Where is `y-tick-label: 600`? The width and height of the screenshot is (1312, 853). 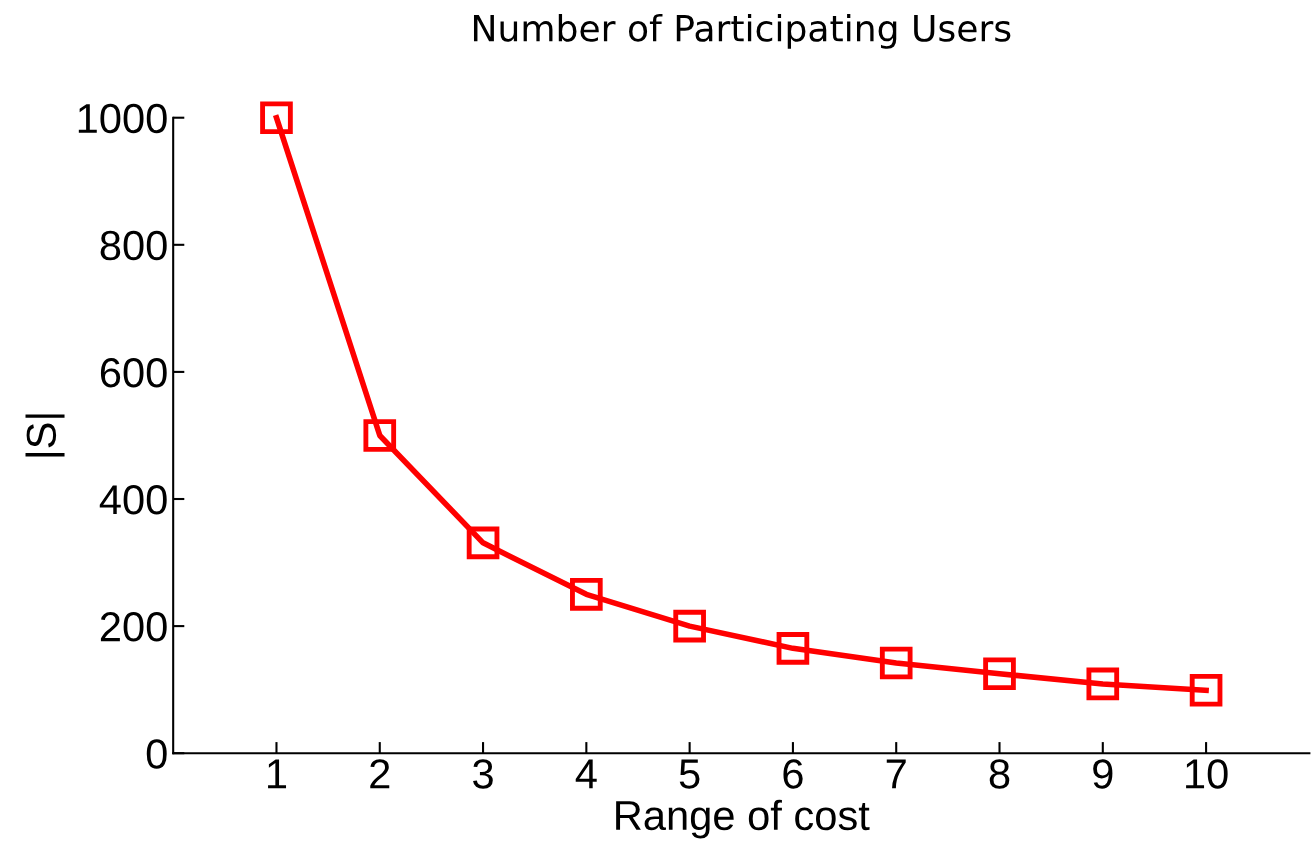
y-tick-label: 600 is located at coordinates (133, 372).